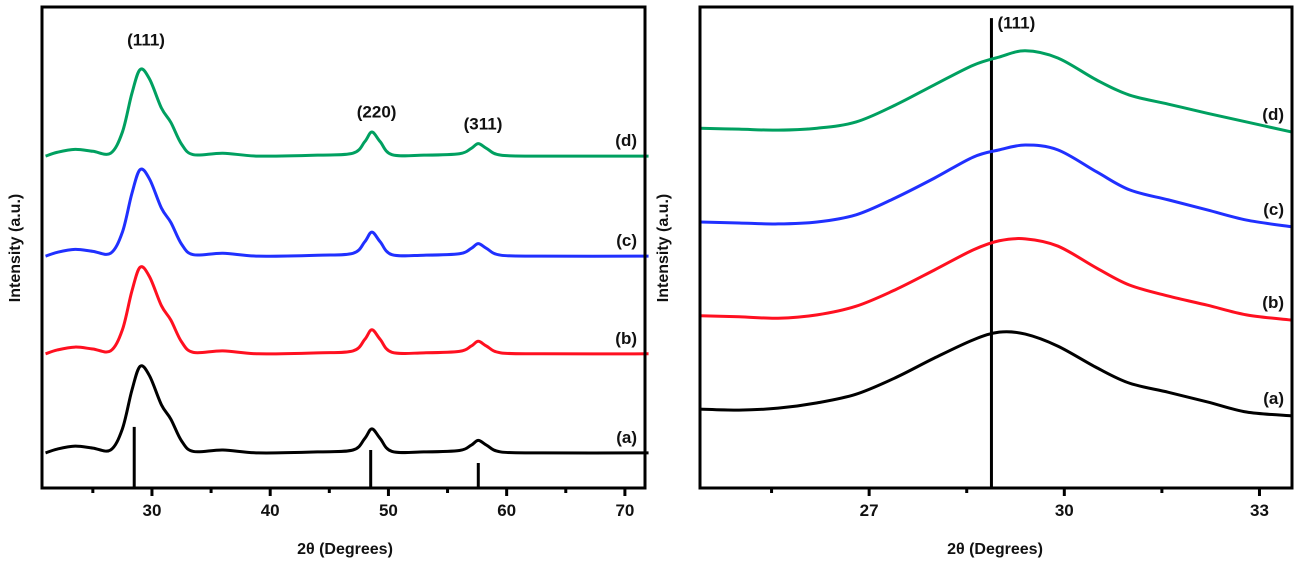  Describe the element at coordinates (345, 549) in the screenshot. I see `left-x-axis-title: 2θ (Degrees)` at that location.